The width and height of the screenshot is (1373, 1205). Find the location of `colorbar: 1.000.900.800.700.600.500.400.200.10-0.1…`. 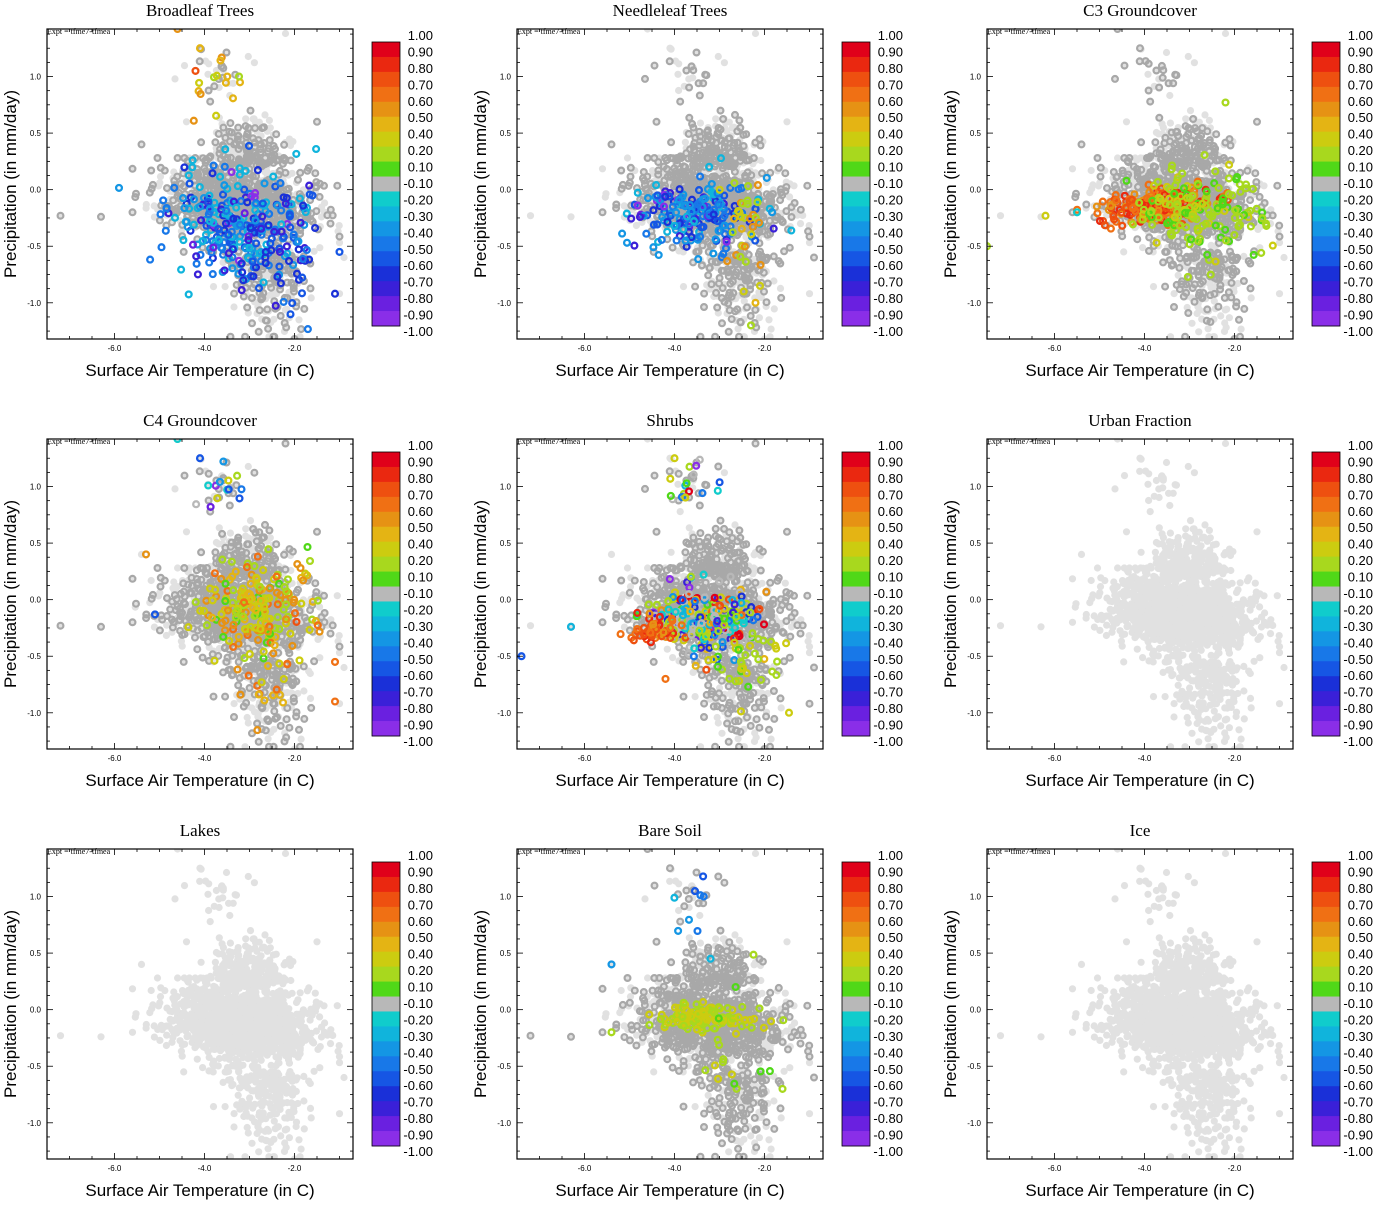

colorbar: 1.000.900.800.700.600.500.400.200.10-0.1… is located at coordinates (402, 183).